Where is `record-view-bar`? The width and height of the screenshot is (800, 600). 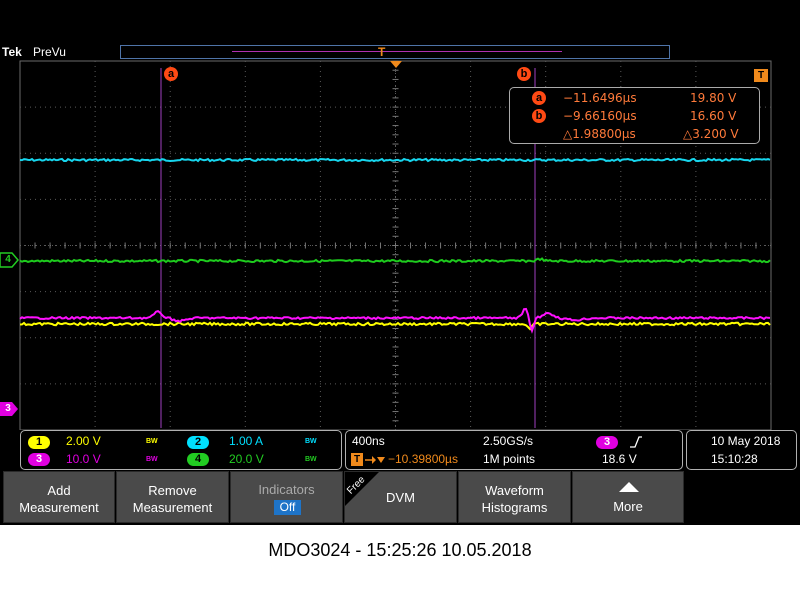 record-view-bar is located at coordinates (395, 52).